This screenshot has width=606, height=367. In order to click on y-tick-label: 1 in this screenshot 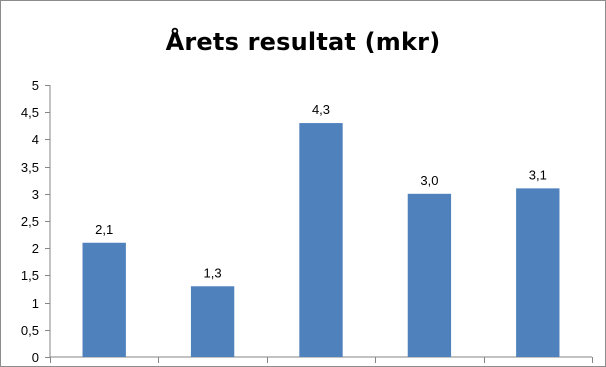, I will do `click(35, 303)`.